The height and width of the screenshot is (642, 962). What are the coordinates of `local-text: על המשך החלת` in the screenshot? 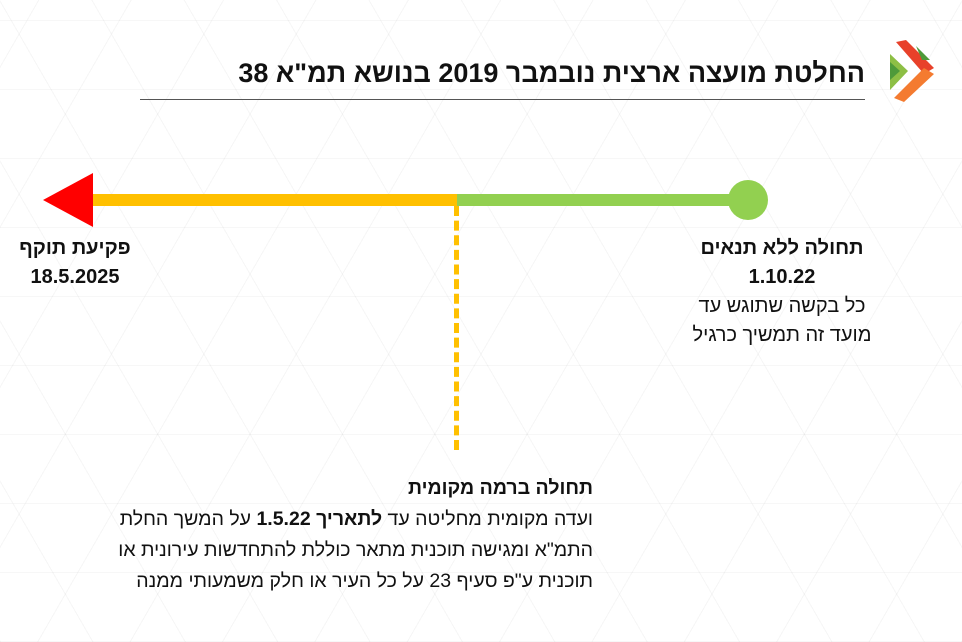 It's located at (188, 519).